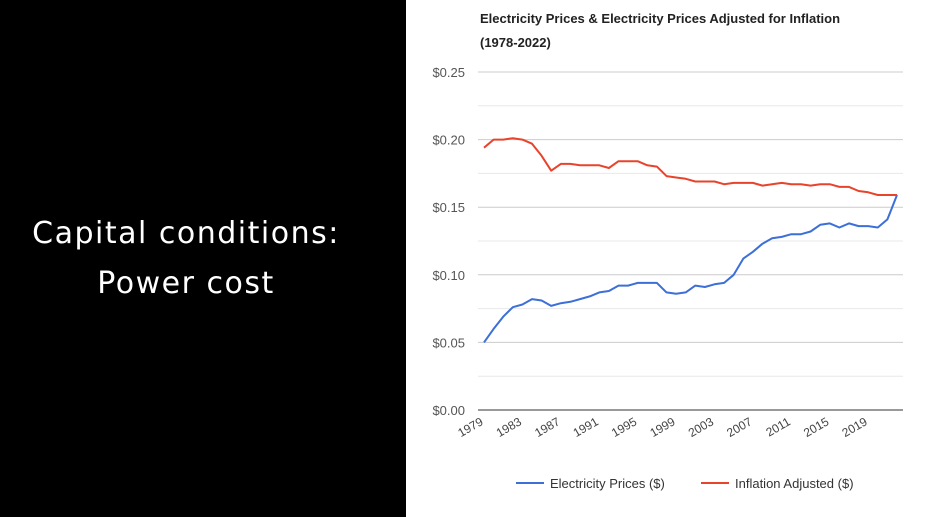 Image resolution: width=929 pixels, height=517 pixels. Describe the element at coordinates (816, 427) in the screenshot. I see `x-tick-label: 2015` at that location.